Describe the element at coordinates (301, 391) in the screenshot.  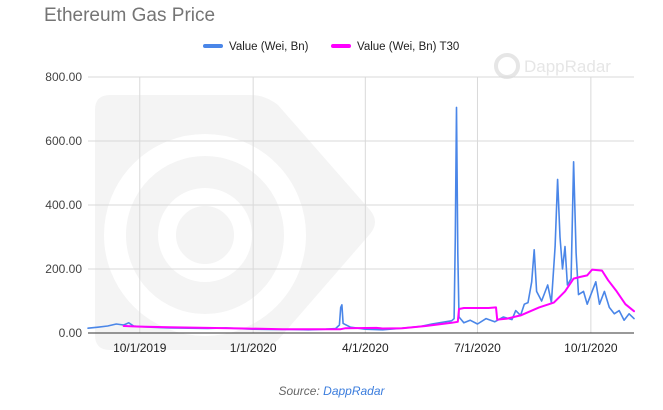
I see `source-prefix: Source:` at that location.